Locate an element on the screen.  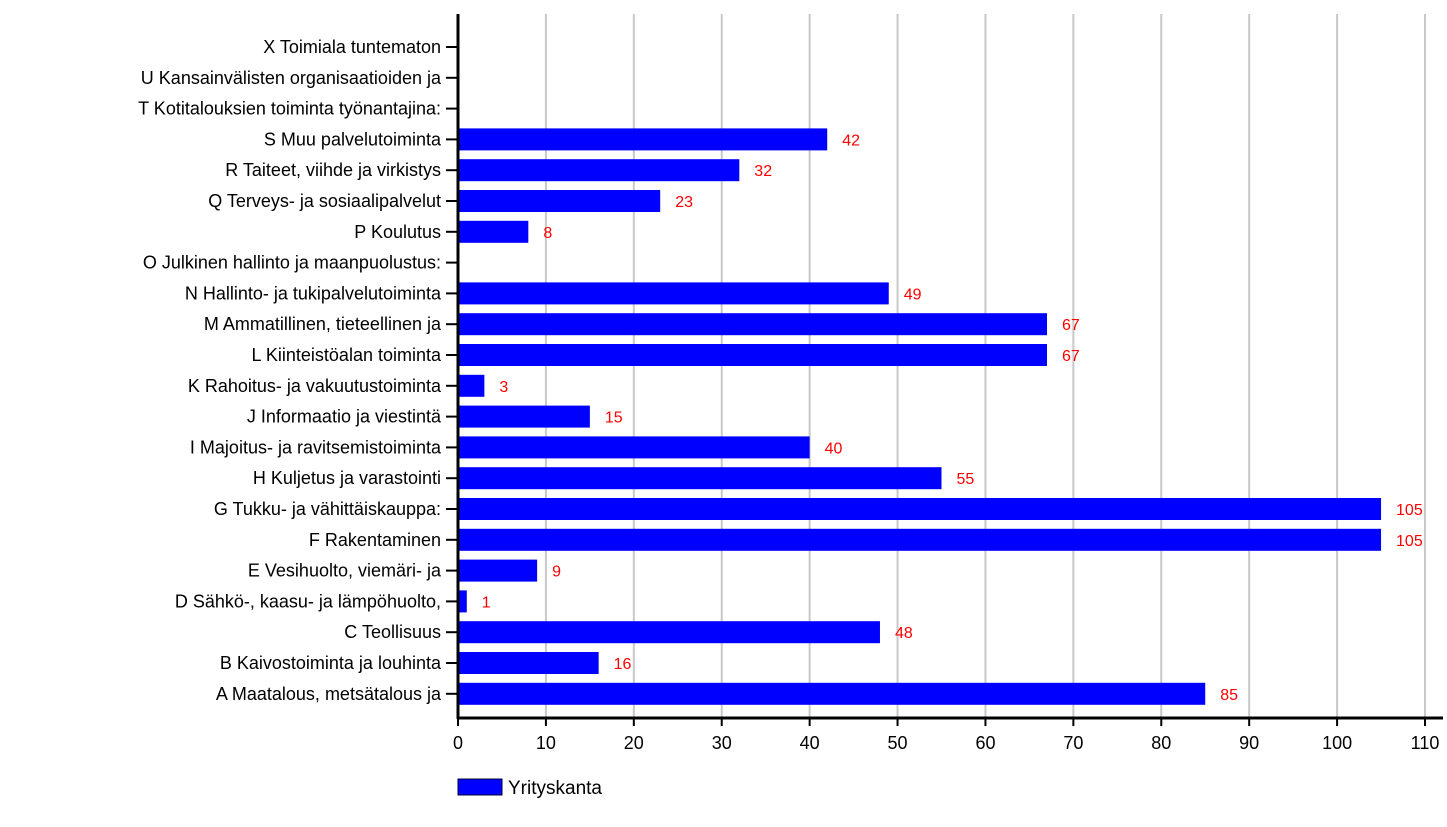
category-label: R Taiteet, viihde ja virkistys is located at coordinates (333, 170).